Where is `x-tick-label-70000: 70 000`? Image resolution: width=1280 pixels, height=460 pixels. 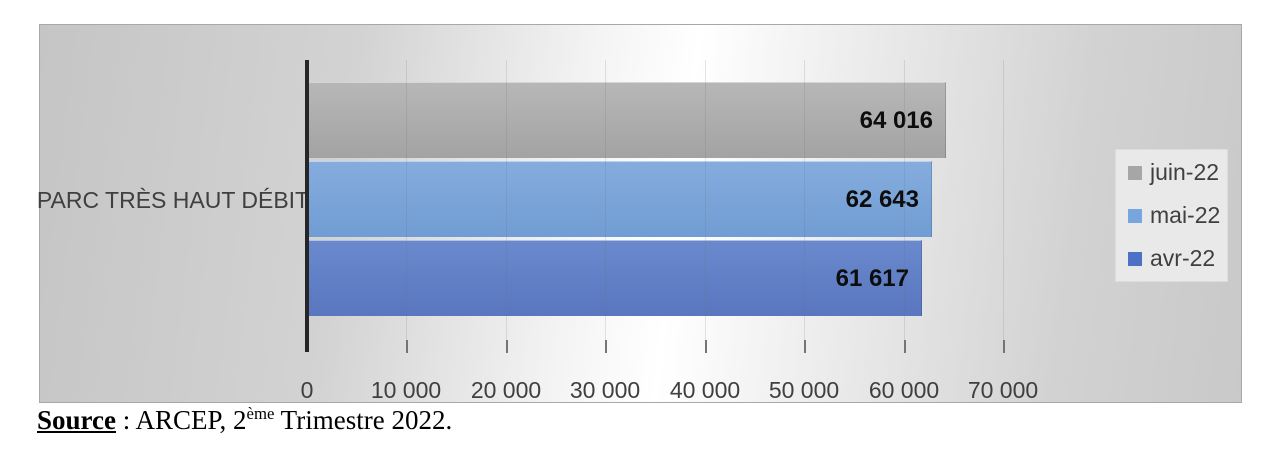
x-tick-label-70000: 70 000 is located at coordinates (1003, 390).